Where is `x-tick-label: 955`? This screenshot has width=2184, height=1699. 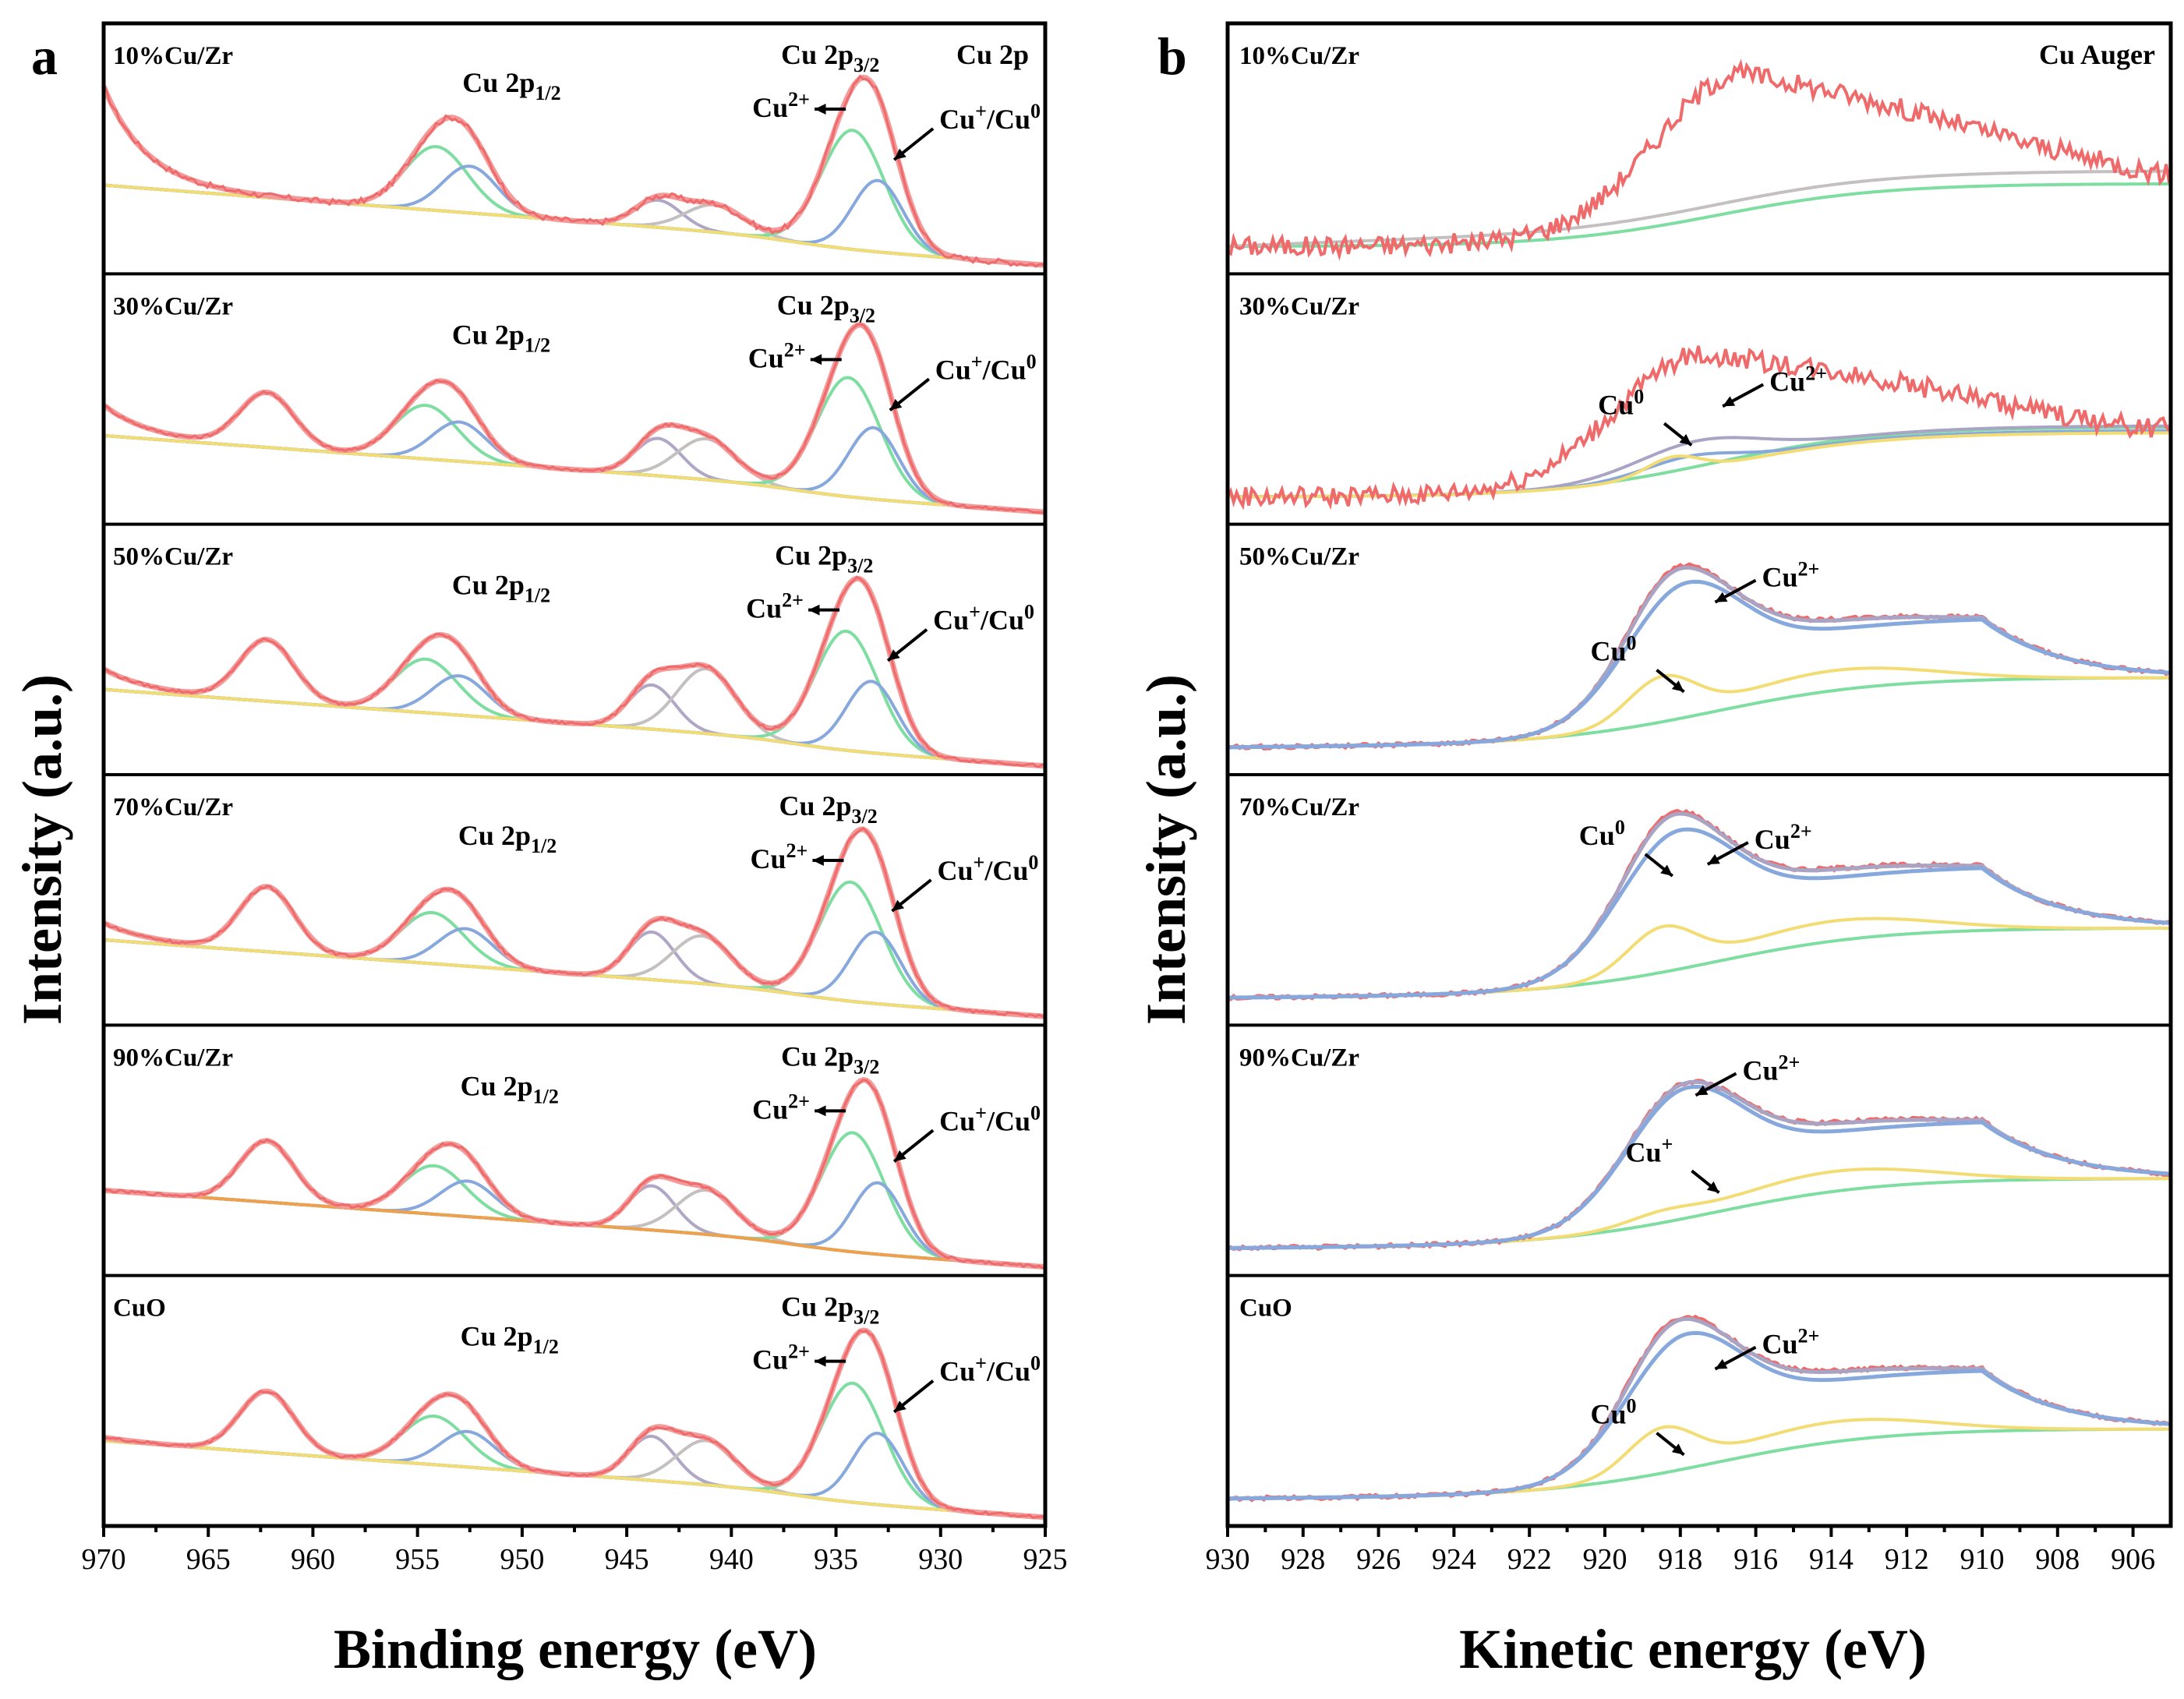
x-tick-label: 955 is located at coordinates (417, 1560).